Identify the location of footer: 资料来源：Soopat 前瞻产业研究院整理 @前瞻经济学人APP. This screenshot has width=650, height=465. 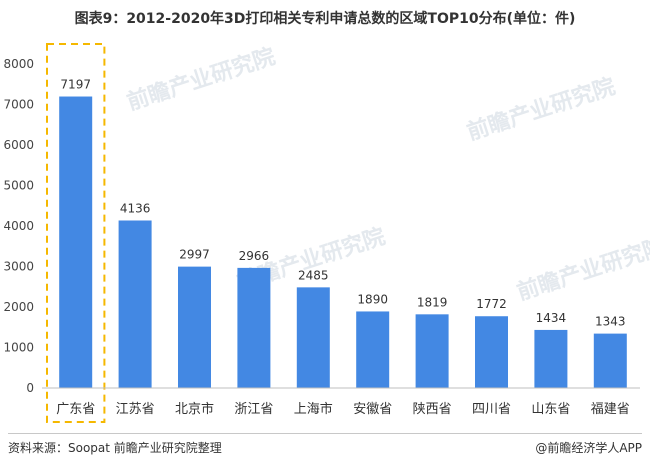
(325, 449).